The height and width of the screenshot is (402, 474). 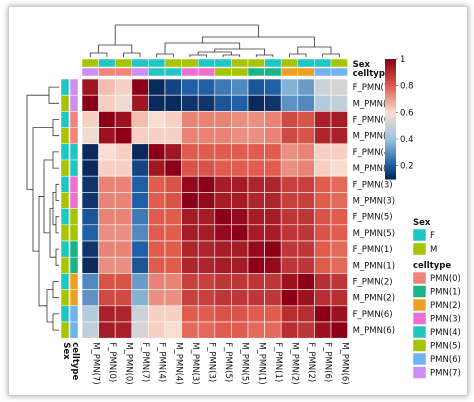 I want to click on celltype-legend-swatch, so click(x=419, y=318).